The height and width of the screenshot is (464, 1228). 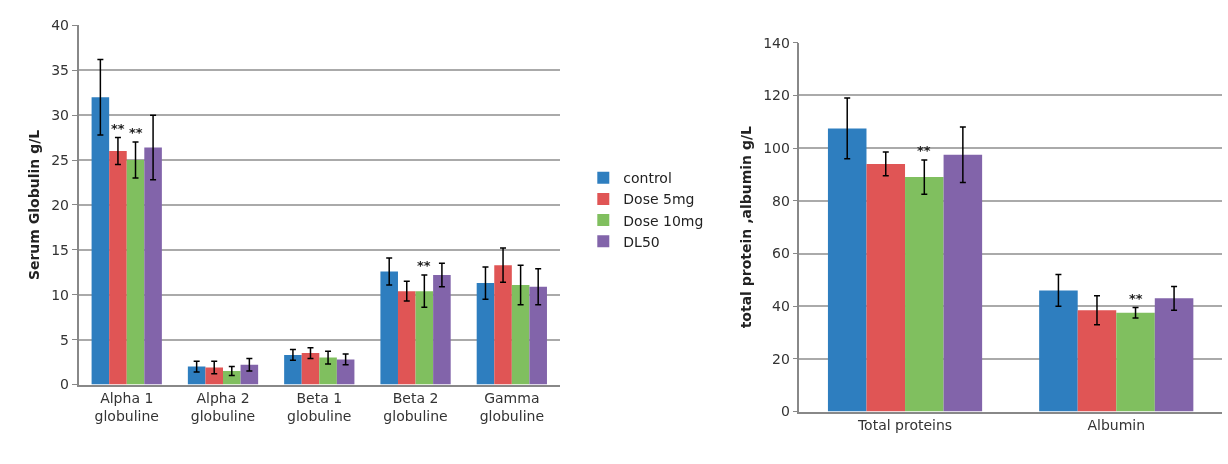 I want to click on x-tick-label: Beta 1 globuline, so click(x=319, y=407).